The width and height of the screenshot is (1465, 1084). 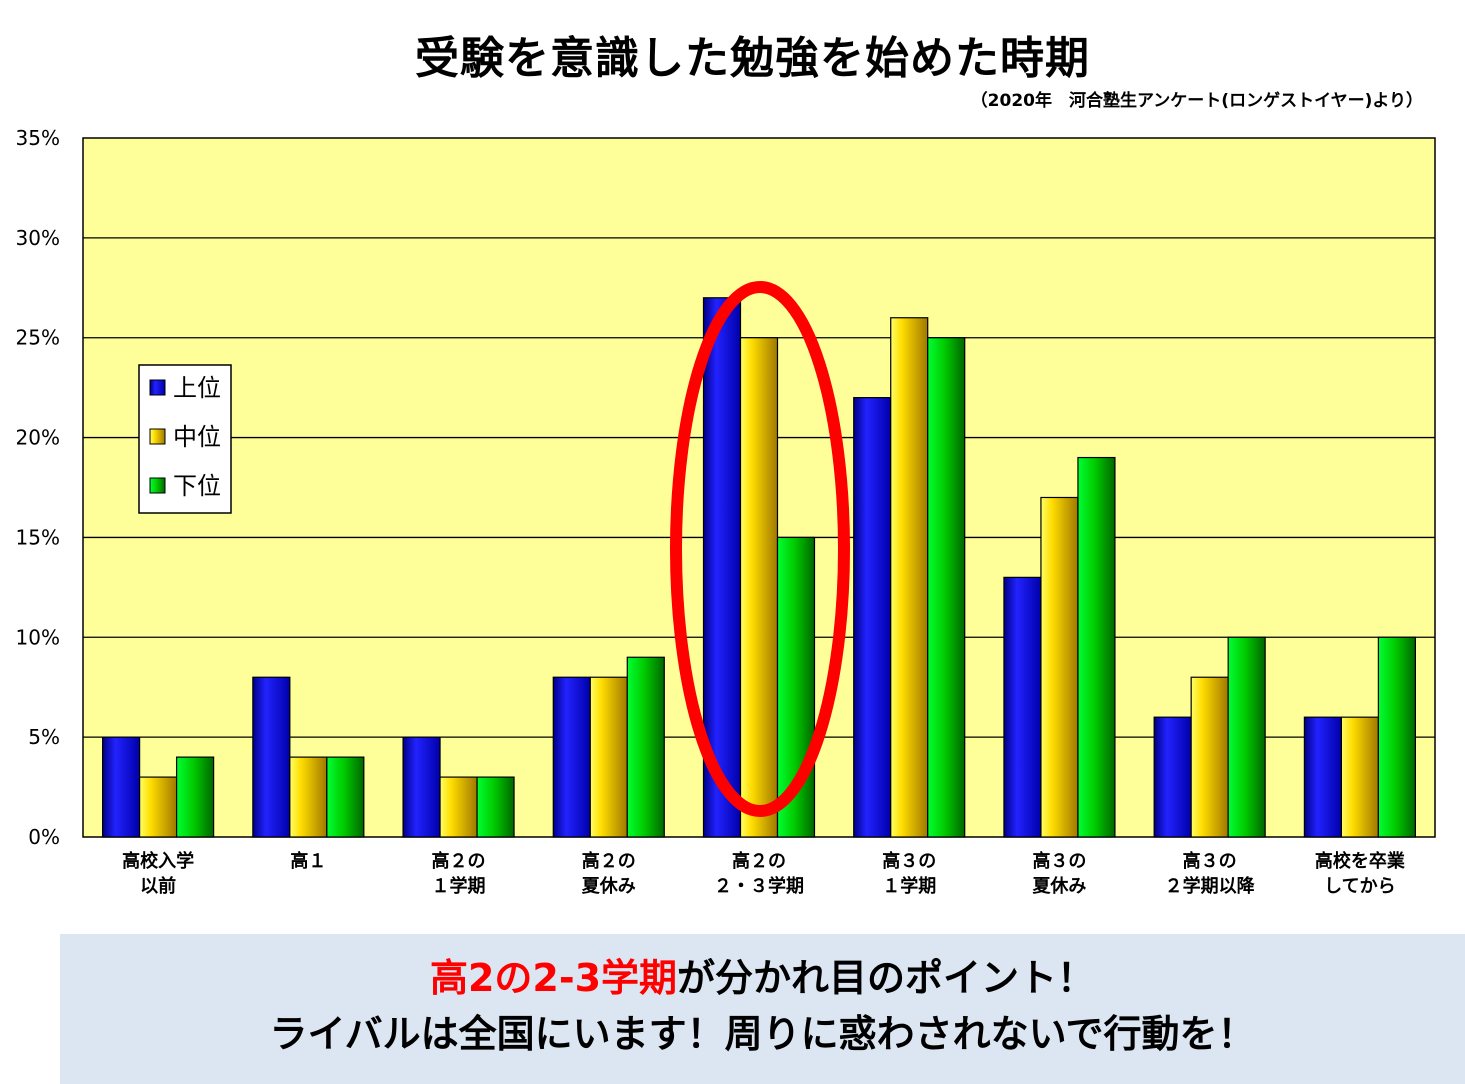 I want to click on legend-label: 下位, so click(x=197, y=486).